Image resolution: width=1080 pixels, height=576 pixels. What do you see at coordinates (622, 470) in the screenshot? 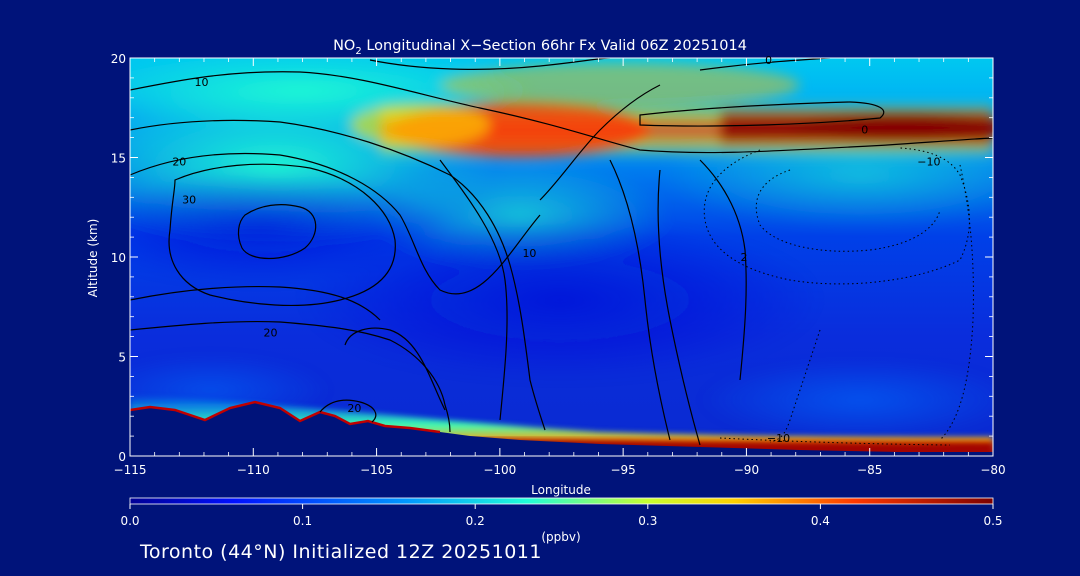
I see `x-tick-label: −95` at bounding box center [622, 470].